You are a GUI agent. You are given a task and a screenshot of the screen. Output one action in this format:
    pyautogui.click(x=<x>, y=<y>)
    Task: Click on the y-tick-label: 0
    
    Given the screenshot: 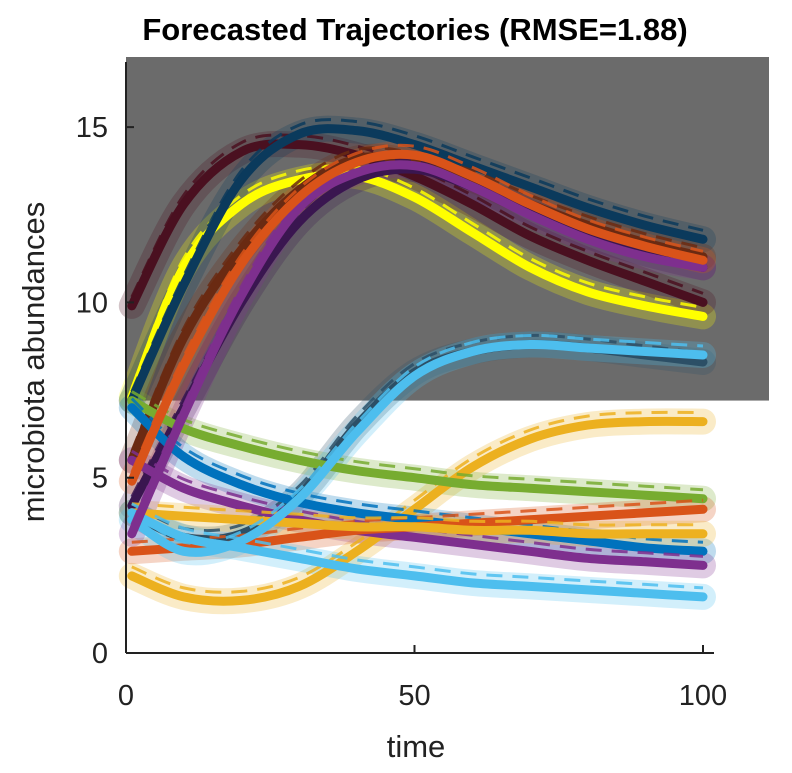 What is the action you would take?
    pyautogui.click(x=100, y=654)
    